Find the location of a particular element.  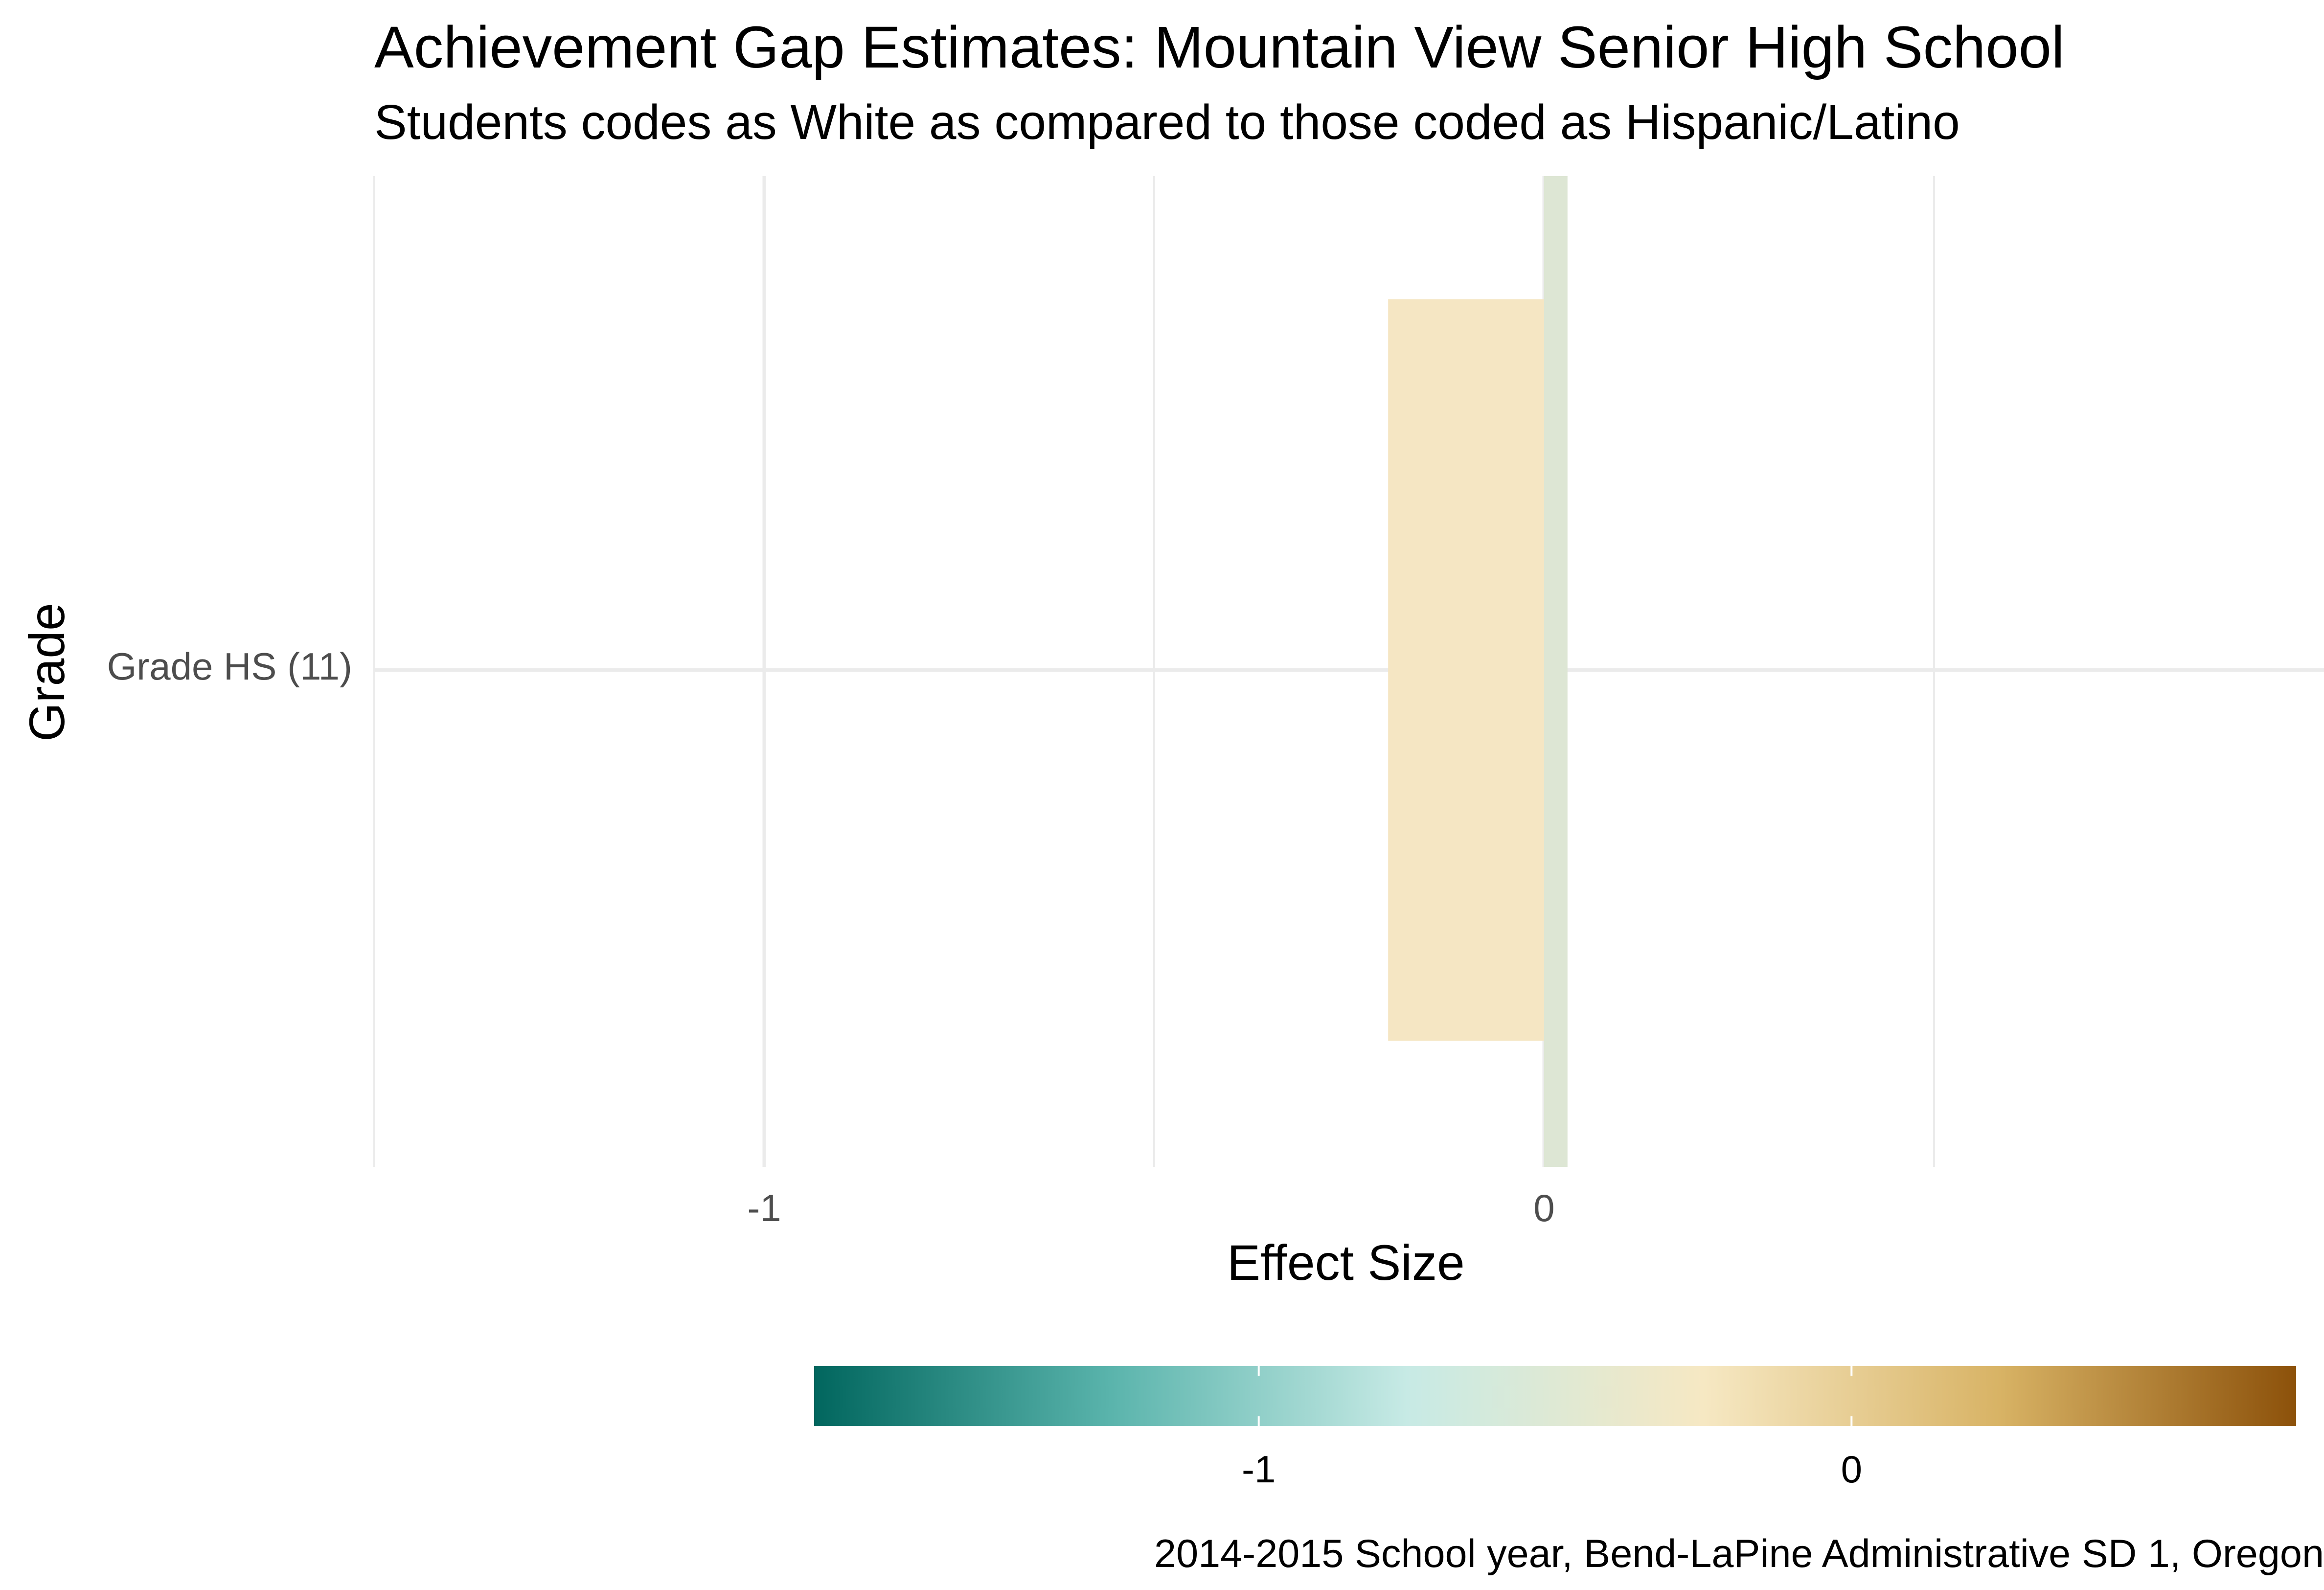

bars is located at coordinates (1478, 672).